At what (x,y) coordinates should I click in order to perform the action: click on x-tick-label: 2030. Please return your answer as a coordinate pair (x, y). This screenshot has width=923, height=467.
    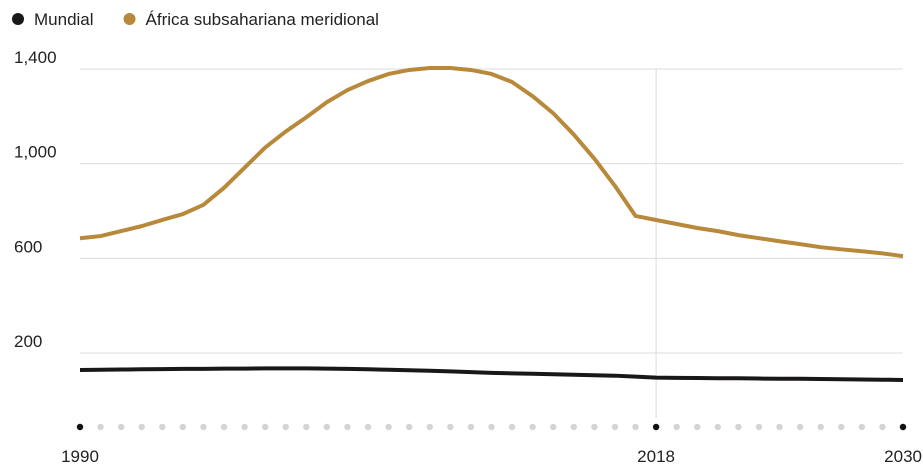
    Looking at the image, I should click on (903, 456).